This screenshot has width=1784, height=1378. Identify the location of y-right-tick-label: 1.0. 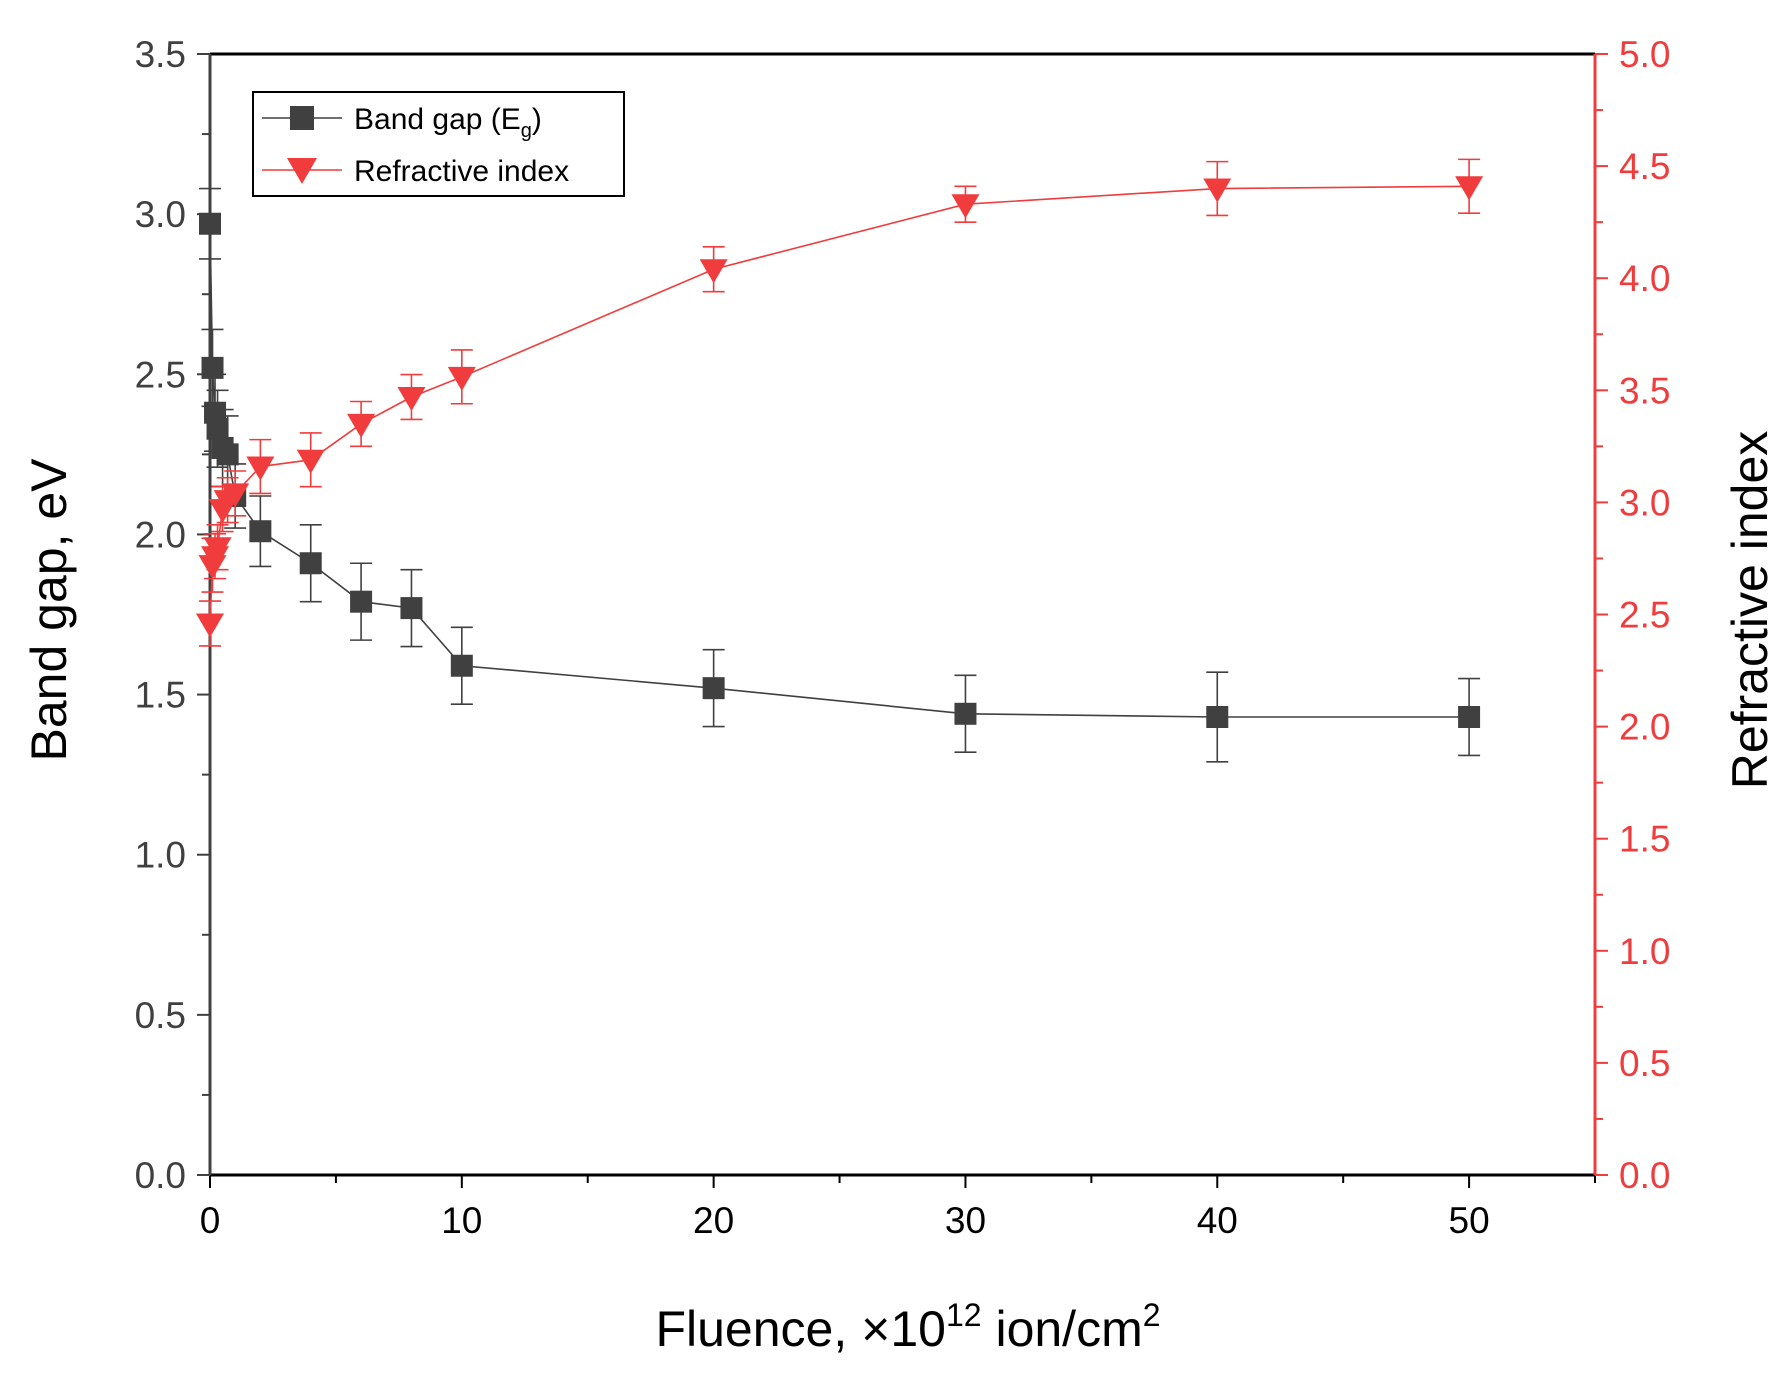
(1644, 951).